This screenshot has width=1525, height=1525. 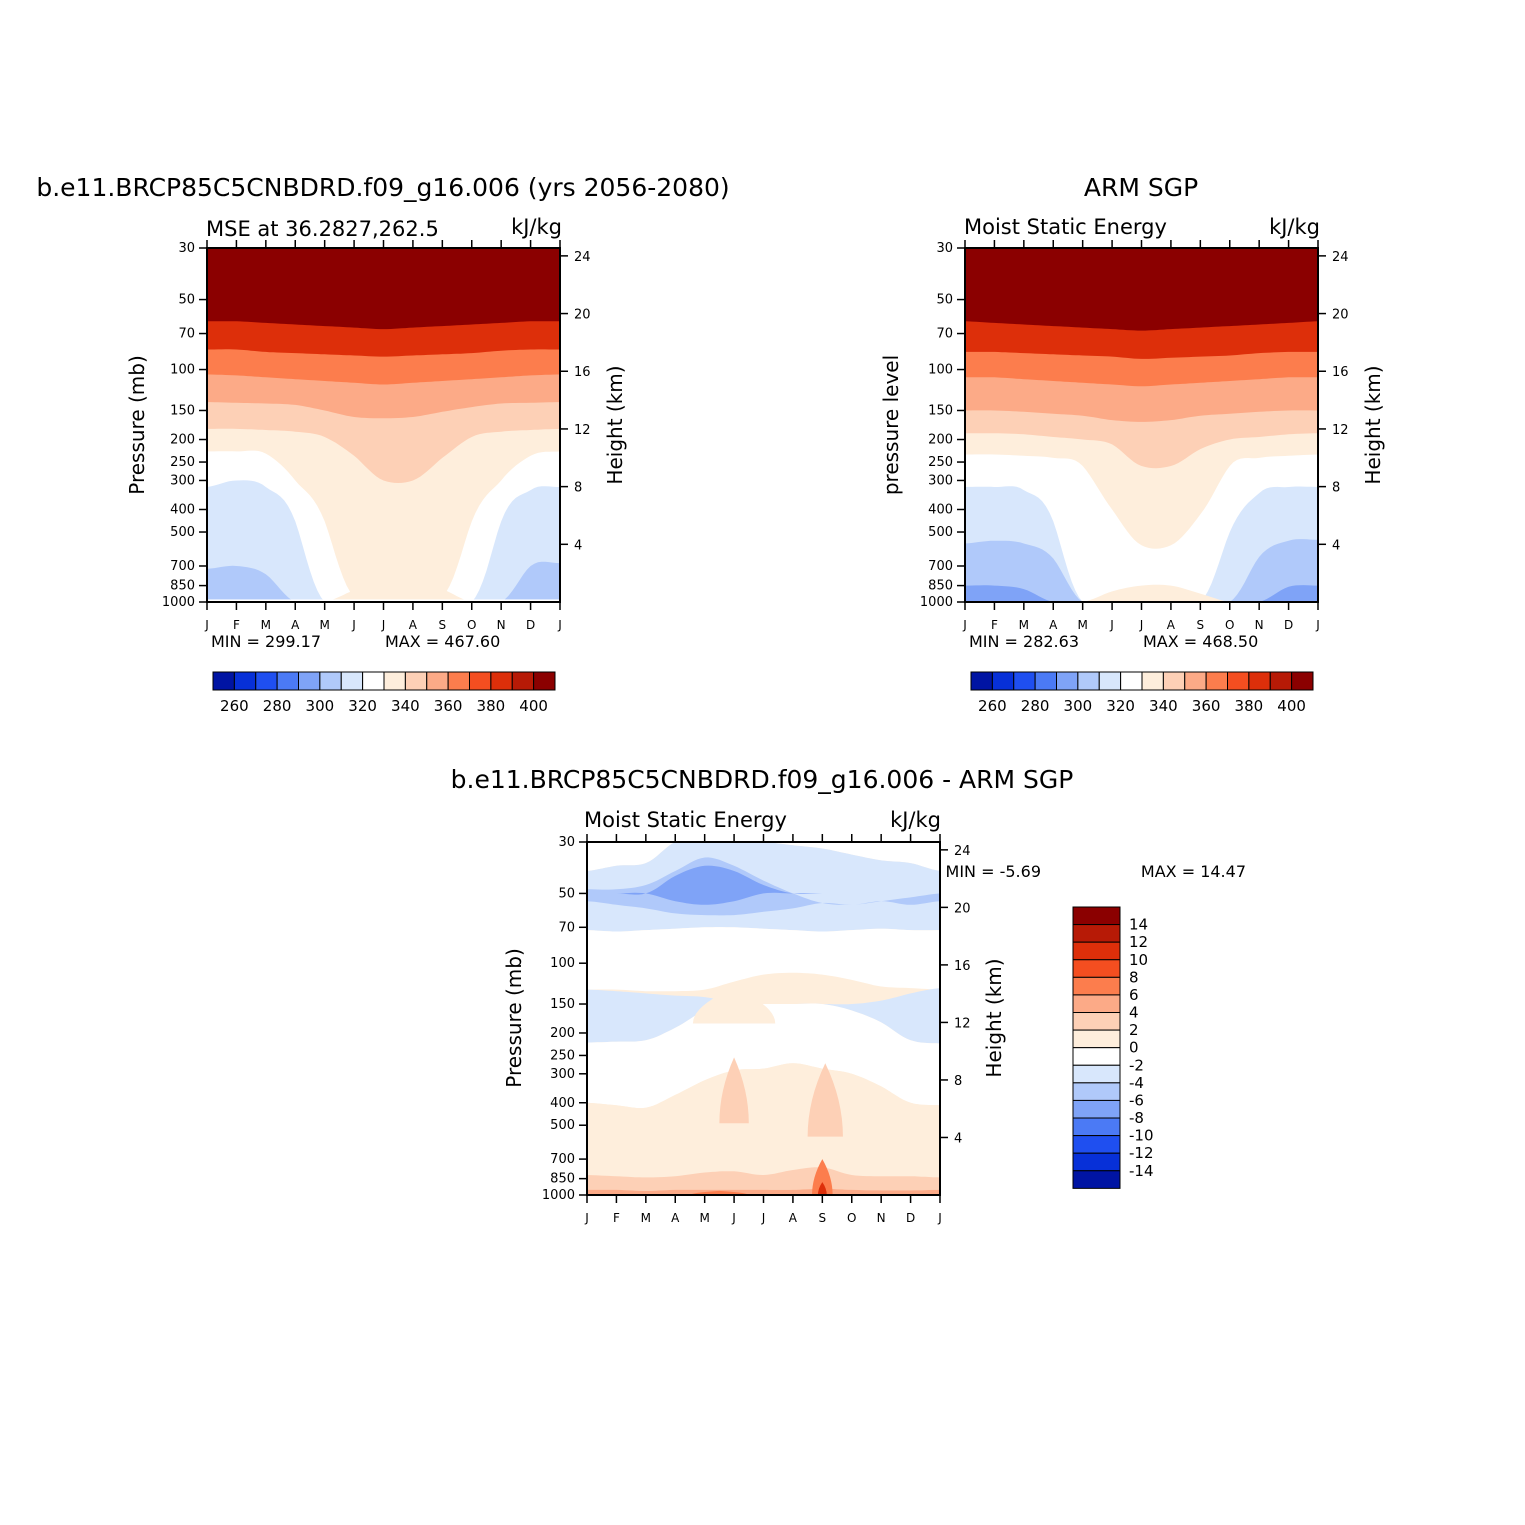 What do you see at coordinates (994, 1017) in the screenshot?
I see `panel-3-right-axis-label: Height (km)` at bounding box center [994, 1017].